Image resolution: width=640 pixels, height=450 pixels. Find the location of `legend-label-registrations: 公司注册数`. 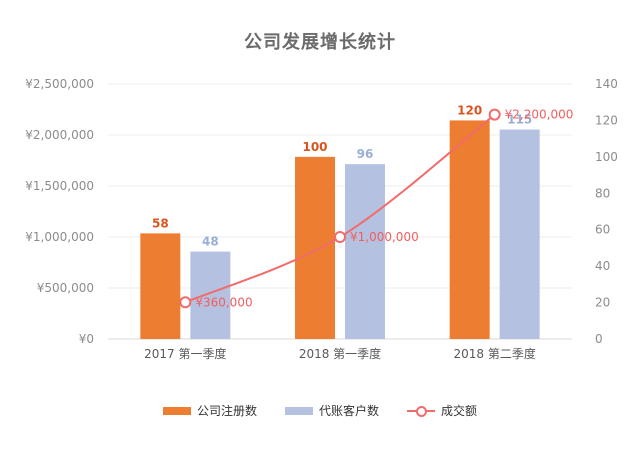

legend-label-registrations: 公司注册数 is located at coordinates (226, 411).